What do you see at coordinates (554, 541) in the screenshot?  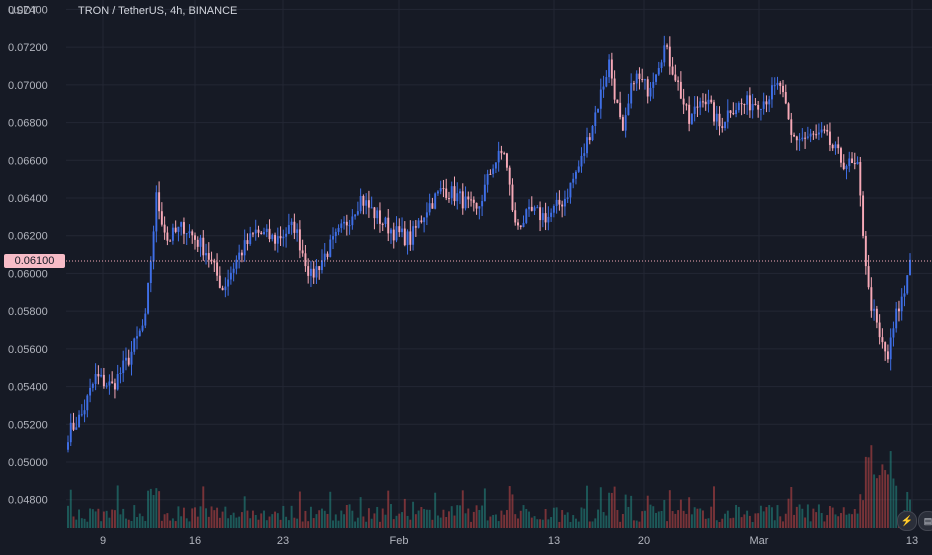 I see `x-tick-label: 13` at bounding box center [554, 541].